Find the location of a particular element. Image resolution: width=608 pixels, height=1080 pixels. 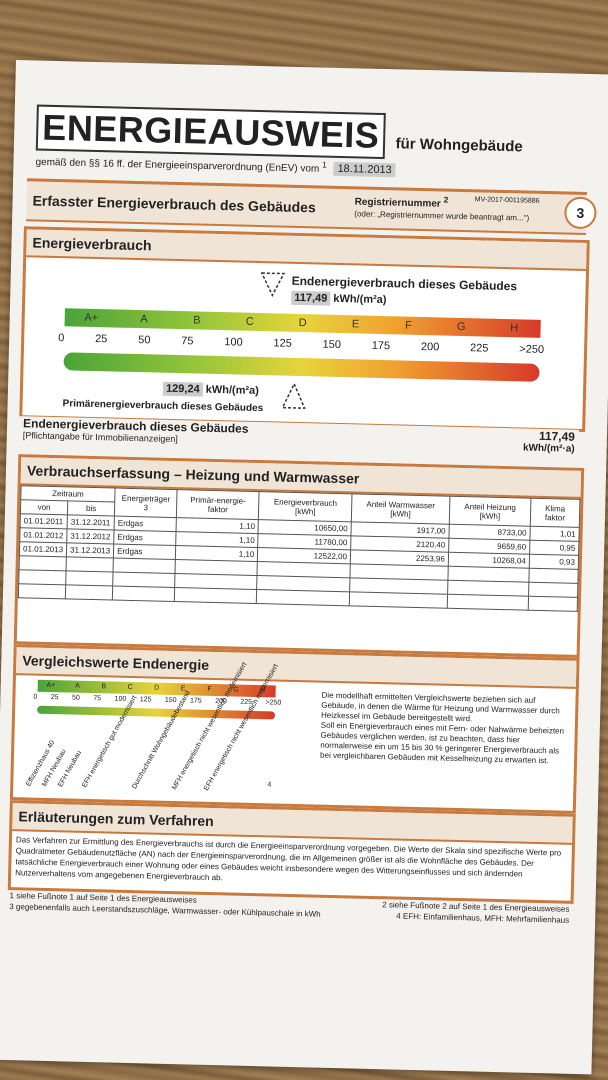

energy-tick-label: 25 is located at coordinates (101, 339).